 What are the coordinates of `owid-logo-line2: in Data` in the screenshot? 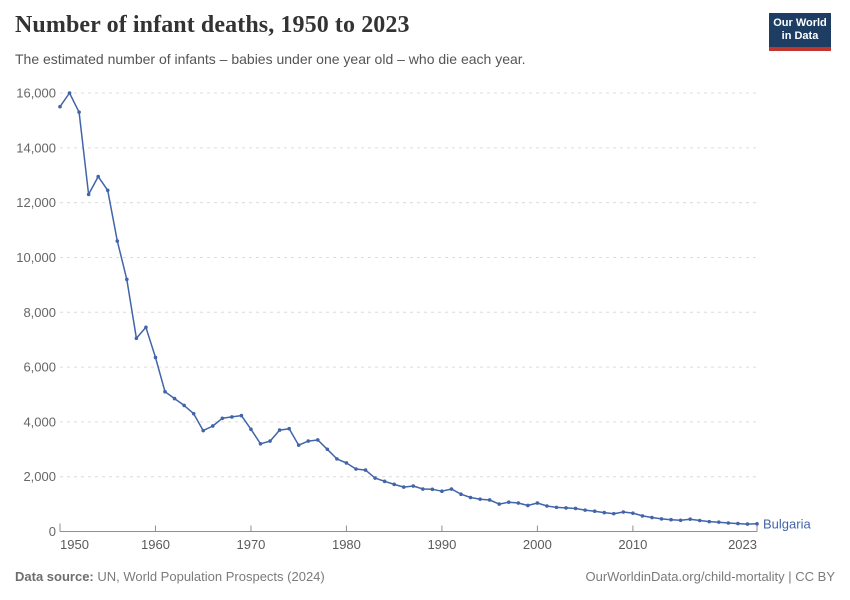 It's located at (800, 36).